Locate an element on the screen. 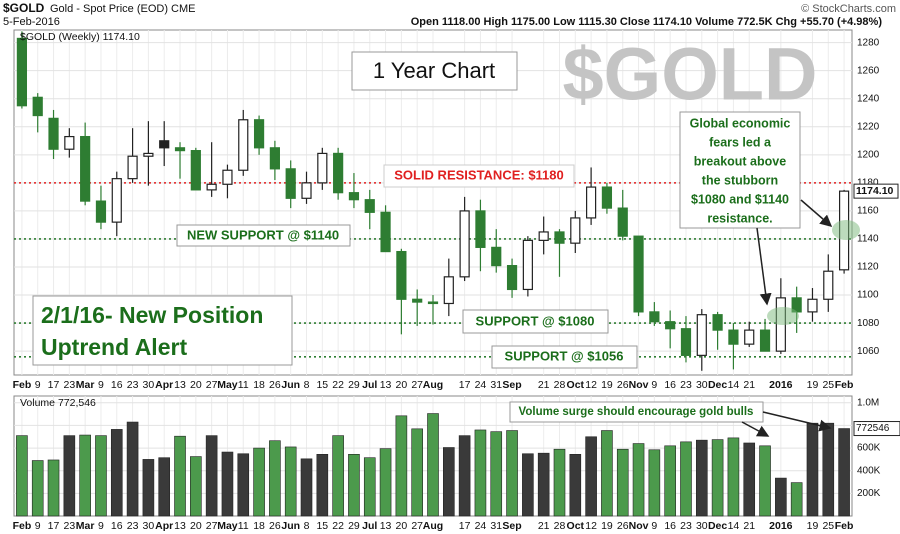  alert-box is located at coordinates (162, 330).